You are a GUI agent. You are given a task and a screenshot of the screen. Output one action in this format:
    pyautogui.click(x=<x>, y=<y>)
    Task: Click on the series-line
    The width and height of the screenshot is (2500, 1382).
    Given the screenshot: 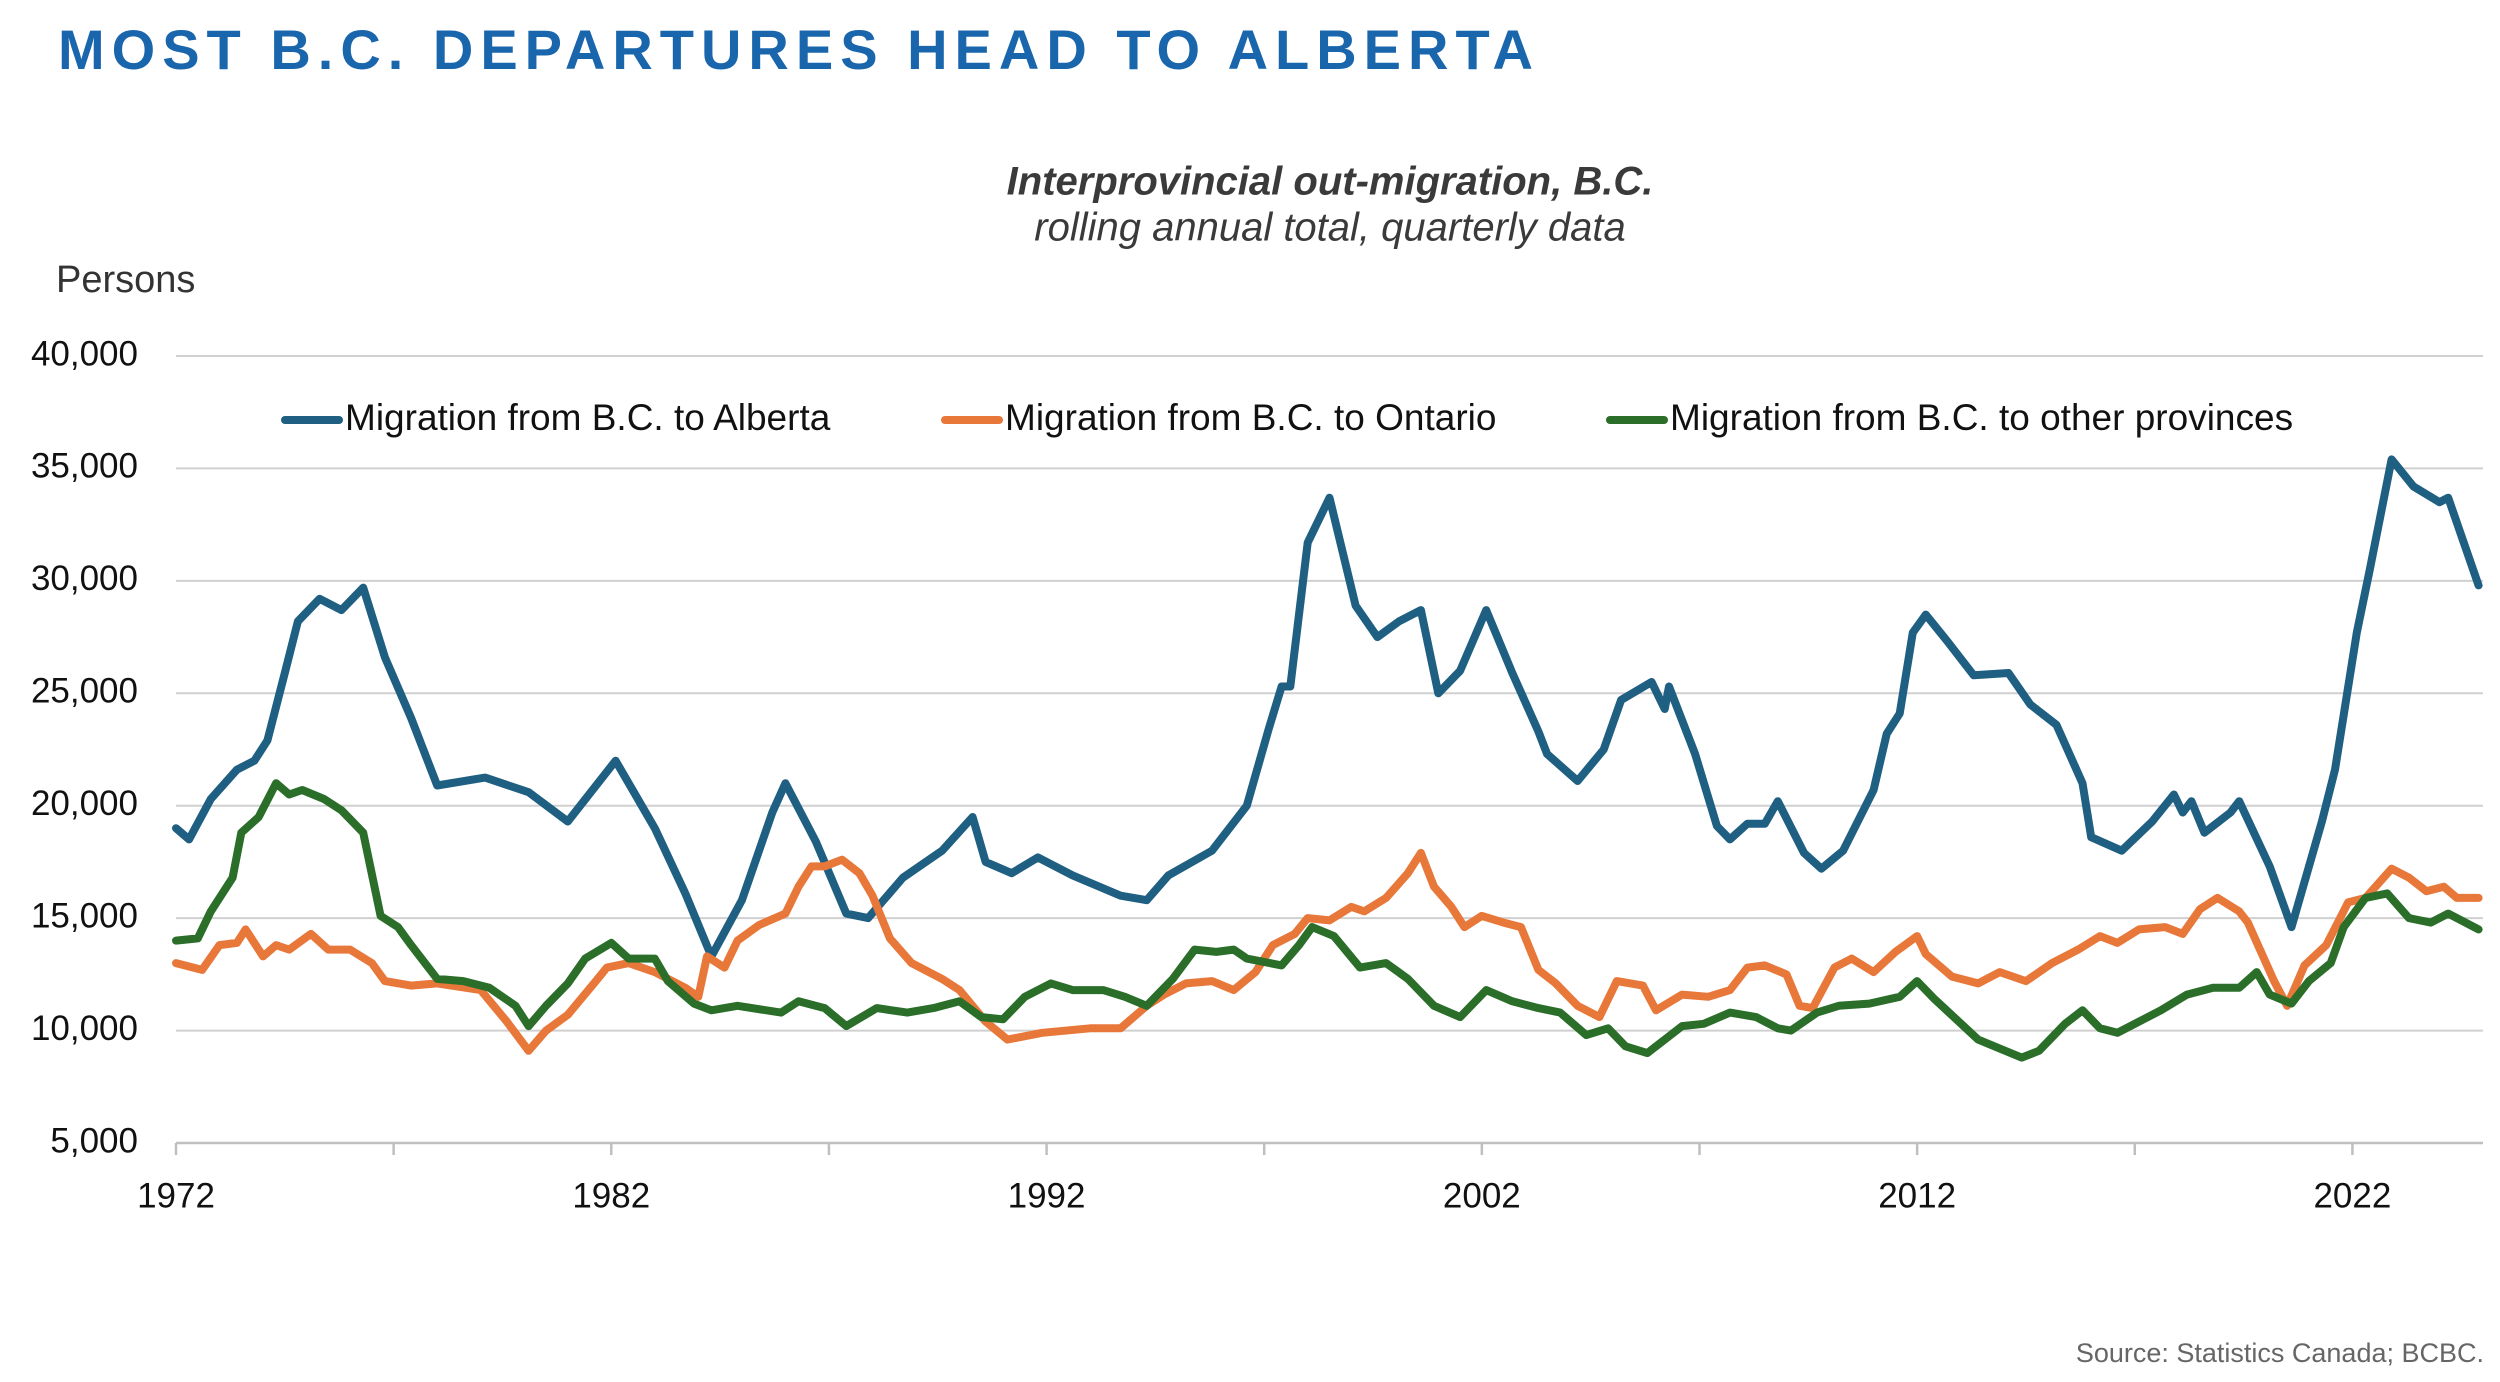 What is the action you would take?
    pyautogui.click(x=1327, y=951)
    